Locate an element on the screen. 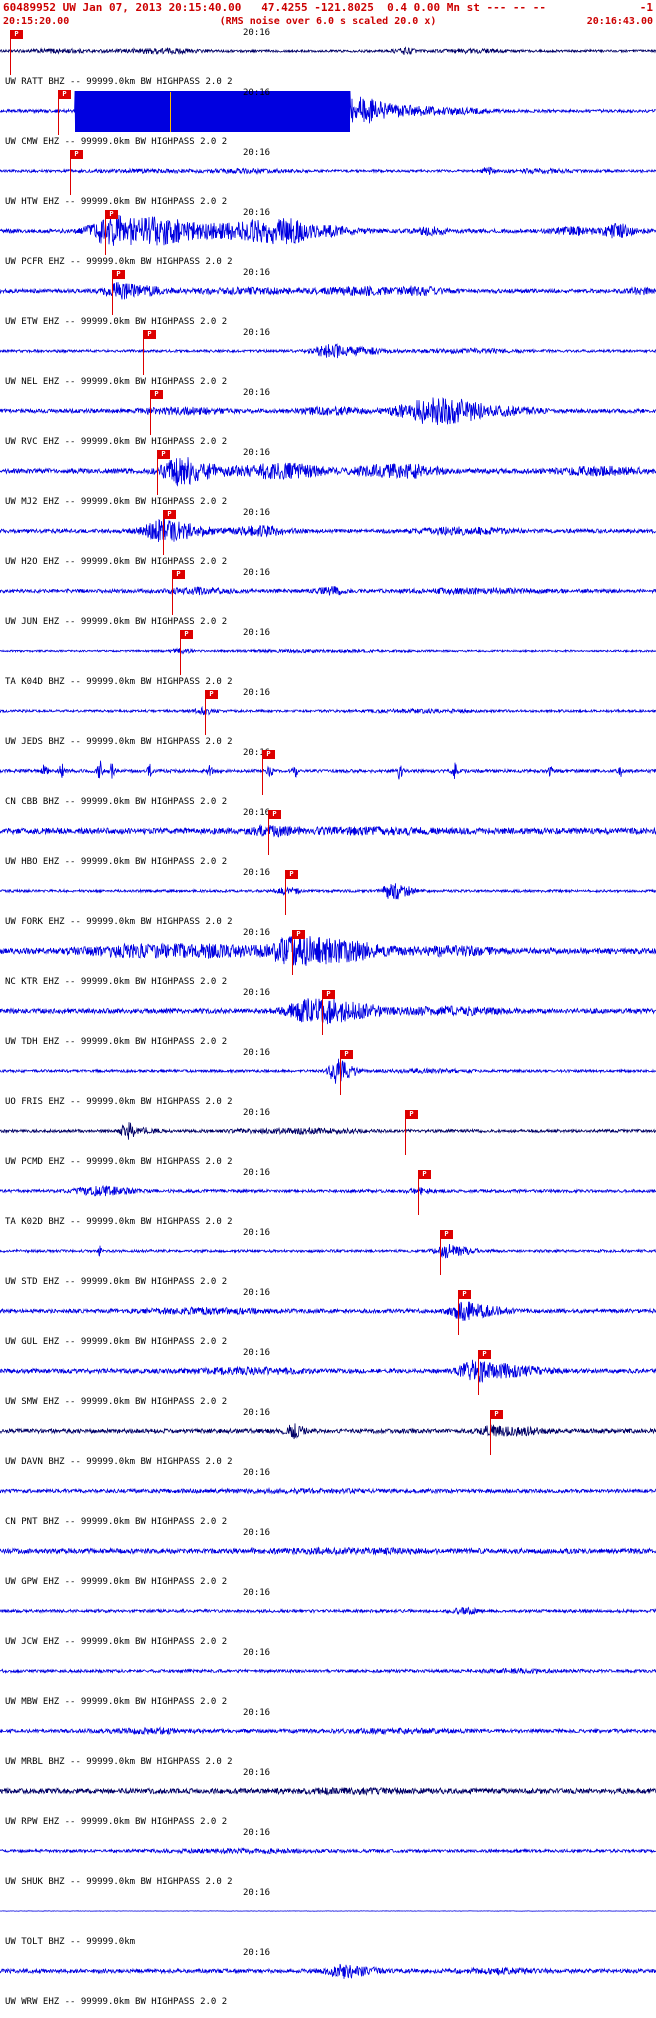  minute-tick-label: 20:16 is located at coordinates (257, 453).